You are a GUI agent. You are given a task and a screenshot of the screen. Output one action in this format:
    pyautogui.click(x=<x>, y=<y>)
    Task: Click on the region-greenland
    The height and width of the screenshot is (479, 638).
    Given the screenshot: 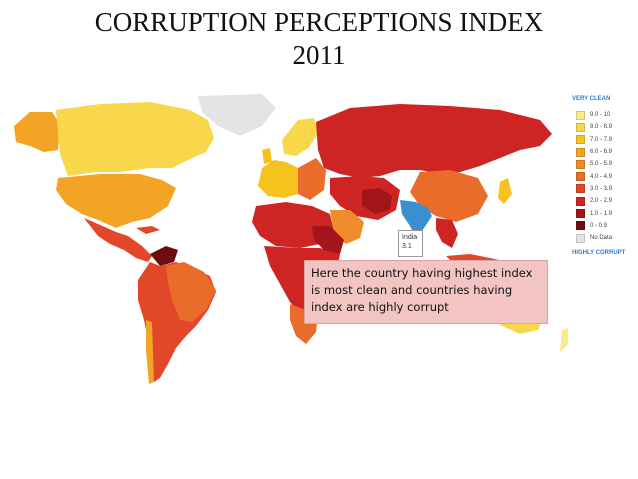 What is the action you would take?
    pyautogui.click(x=237, y=115)
    